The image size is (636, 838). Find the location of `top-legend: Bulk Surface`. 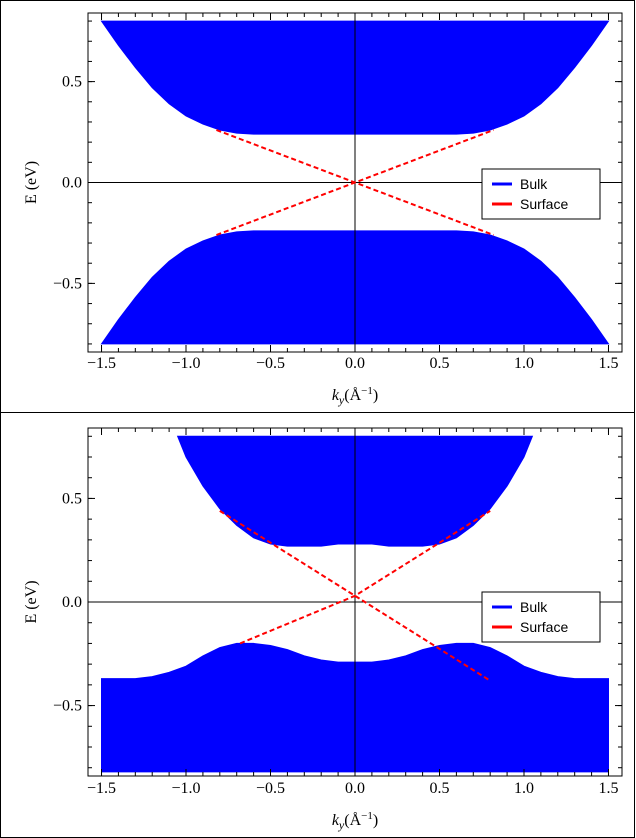

top-legend: Bulk Surface is located at coordinates (541, 194).